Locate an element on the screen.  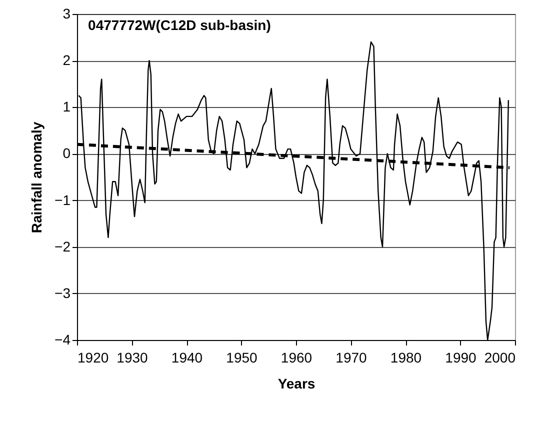
x-tick-label: 1960 is located at coordinates (296, 358).